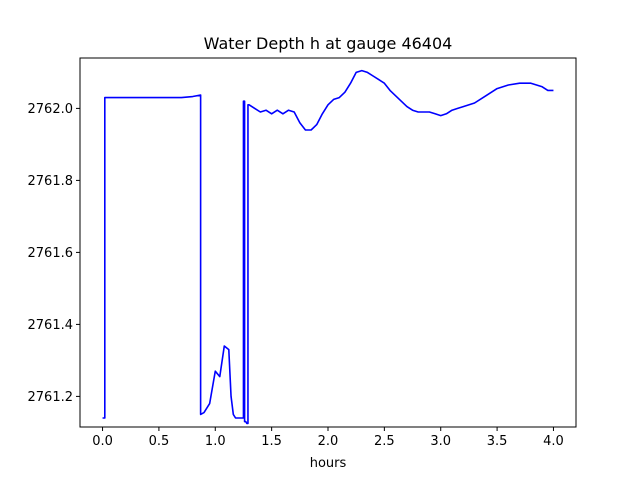  What do you see at coordinates (497, 441) in the screenshot?
I see `x-tick-label: 3.5` at bounding box center [497, 441].